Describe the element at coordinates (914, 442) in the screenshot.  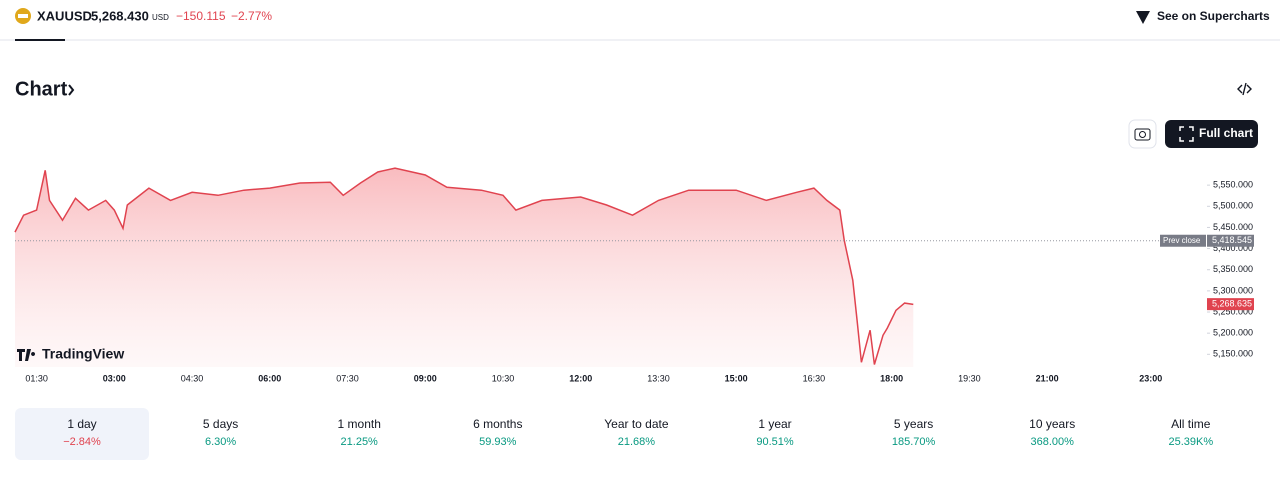
I see `range-change: 185.70%` at that location.